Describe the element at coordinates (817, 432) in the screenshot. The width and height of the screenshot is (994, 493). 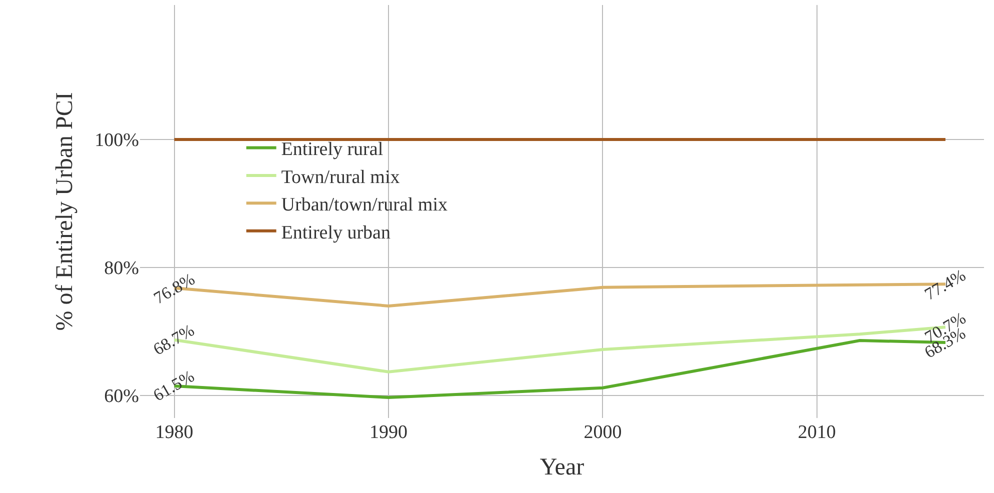
I see `x-tick-label: 2010` at that location.